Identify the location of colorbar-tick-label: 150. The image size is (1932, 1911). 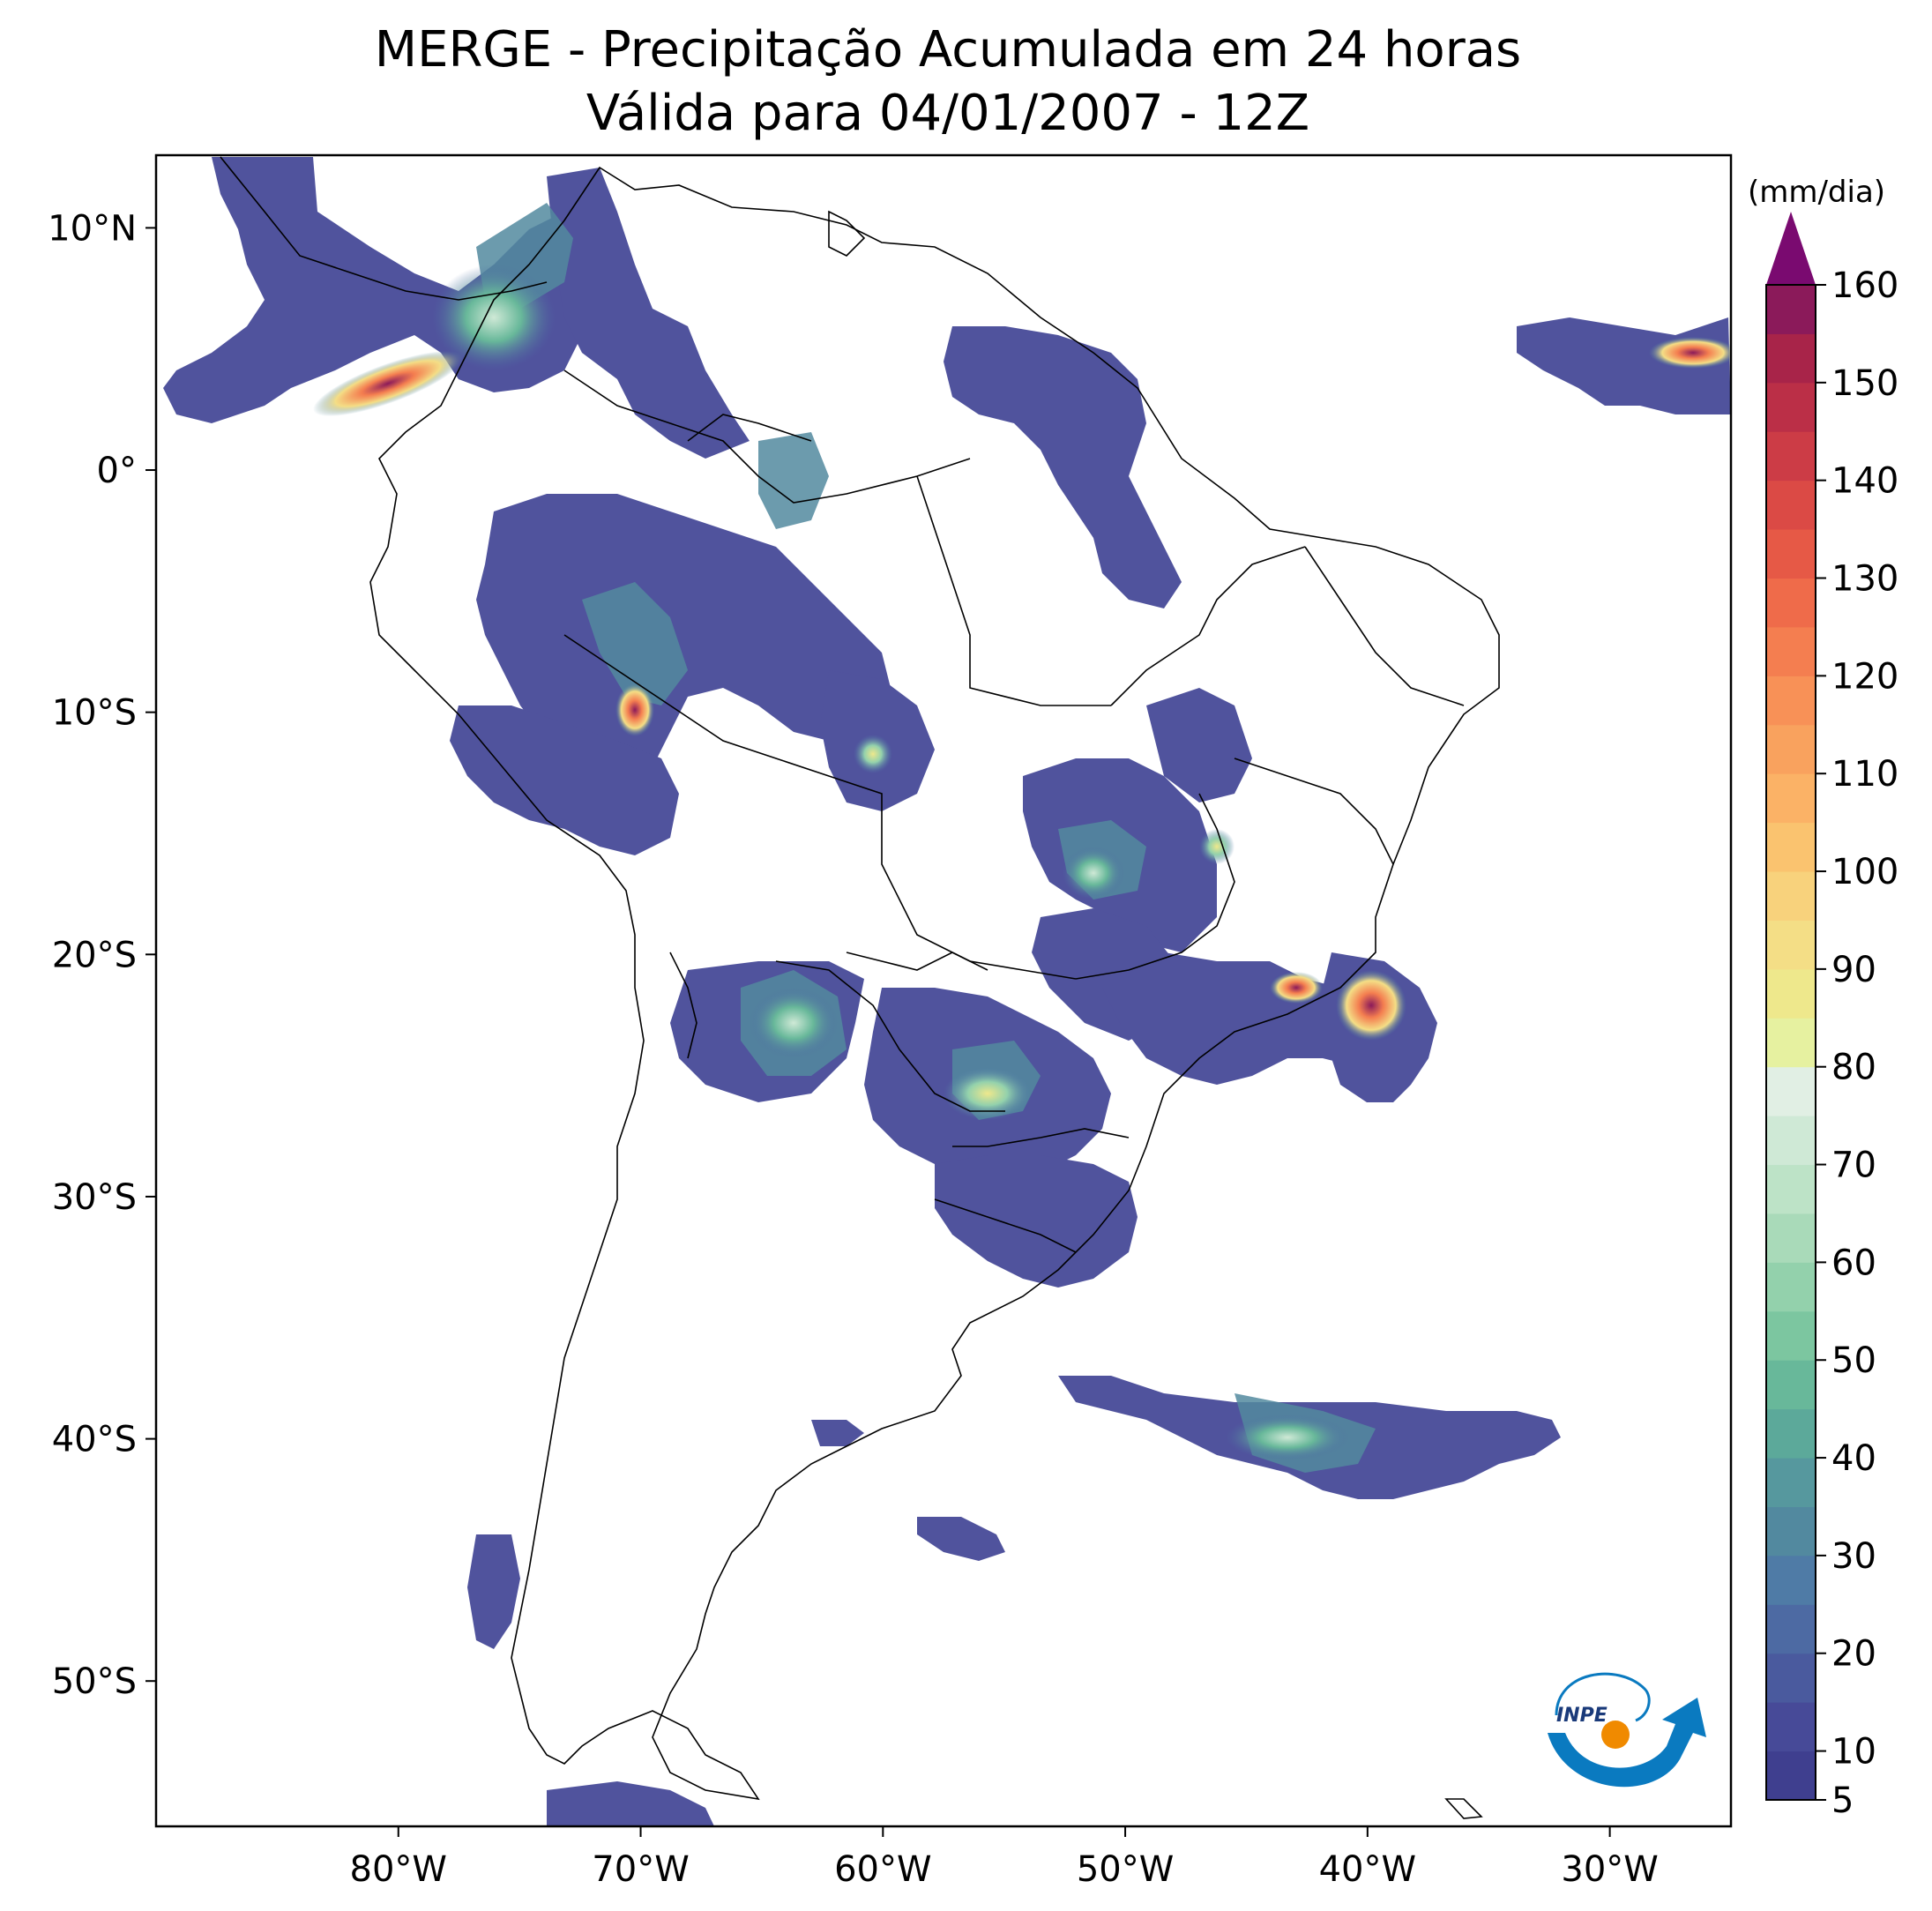
(1864, 384).